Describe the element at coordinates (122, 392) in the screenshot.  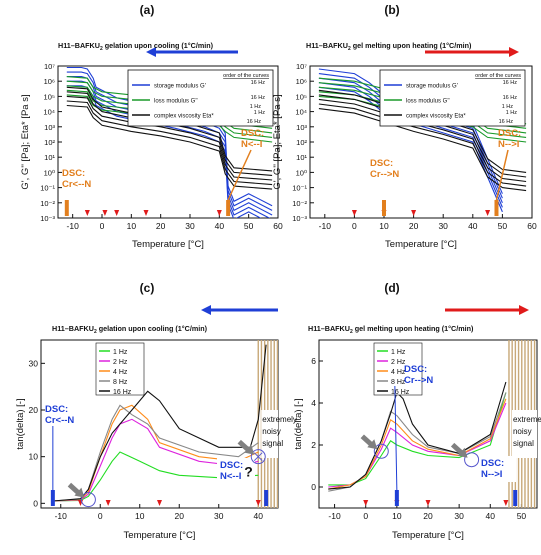
I see `legend-entry-label: 16 Hz` at that location.